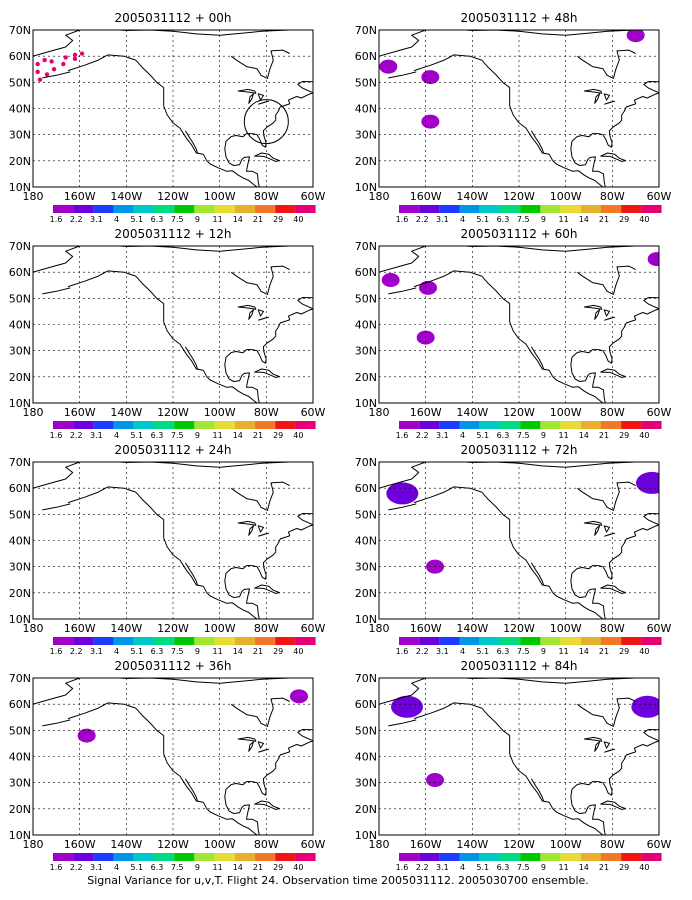  I want to click on colorbar-label: 1.6, so click(402, 867).